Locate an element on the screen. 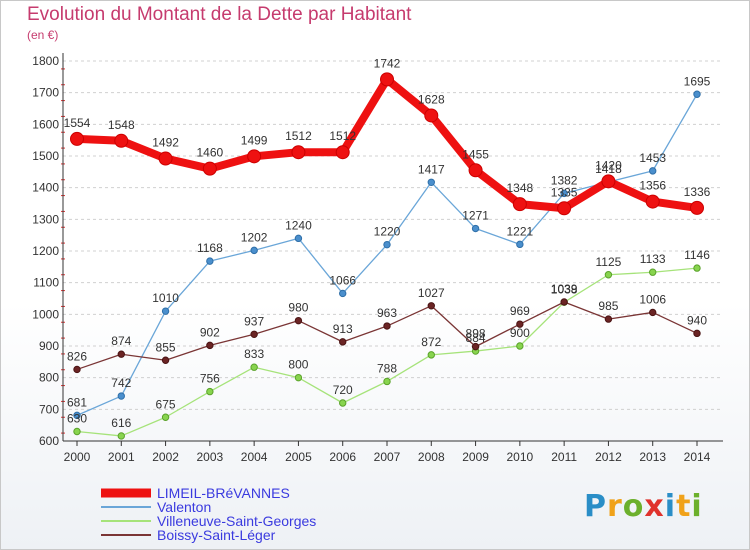 This screenshot has width=750, height=550. x-tick-label: 2013 is located at coordinates (652, 457).